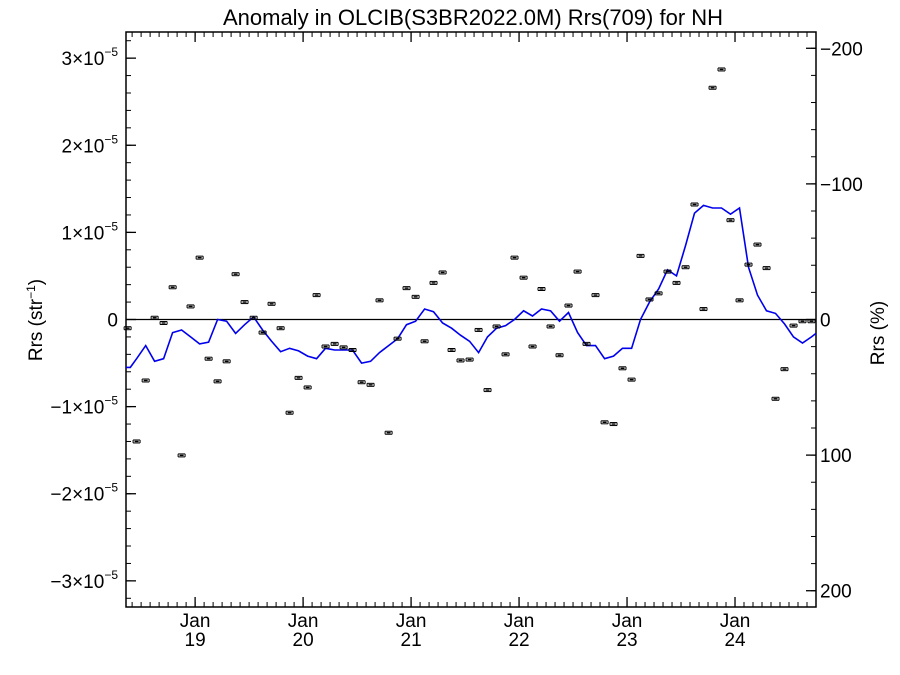 The width and height of the screenshot is (900, 675). I want to click on y-axis-label-right: Rrs (%), so click(878, 333).